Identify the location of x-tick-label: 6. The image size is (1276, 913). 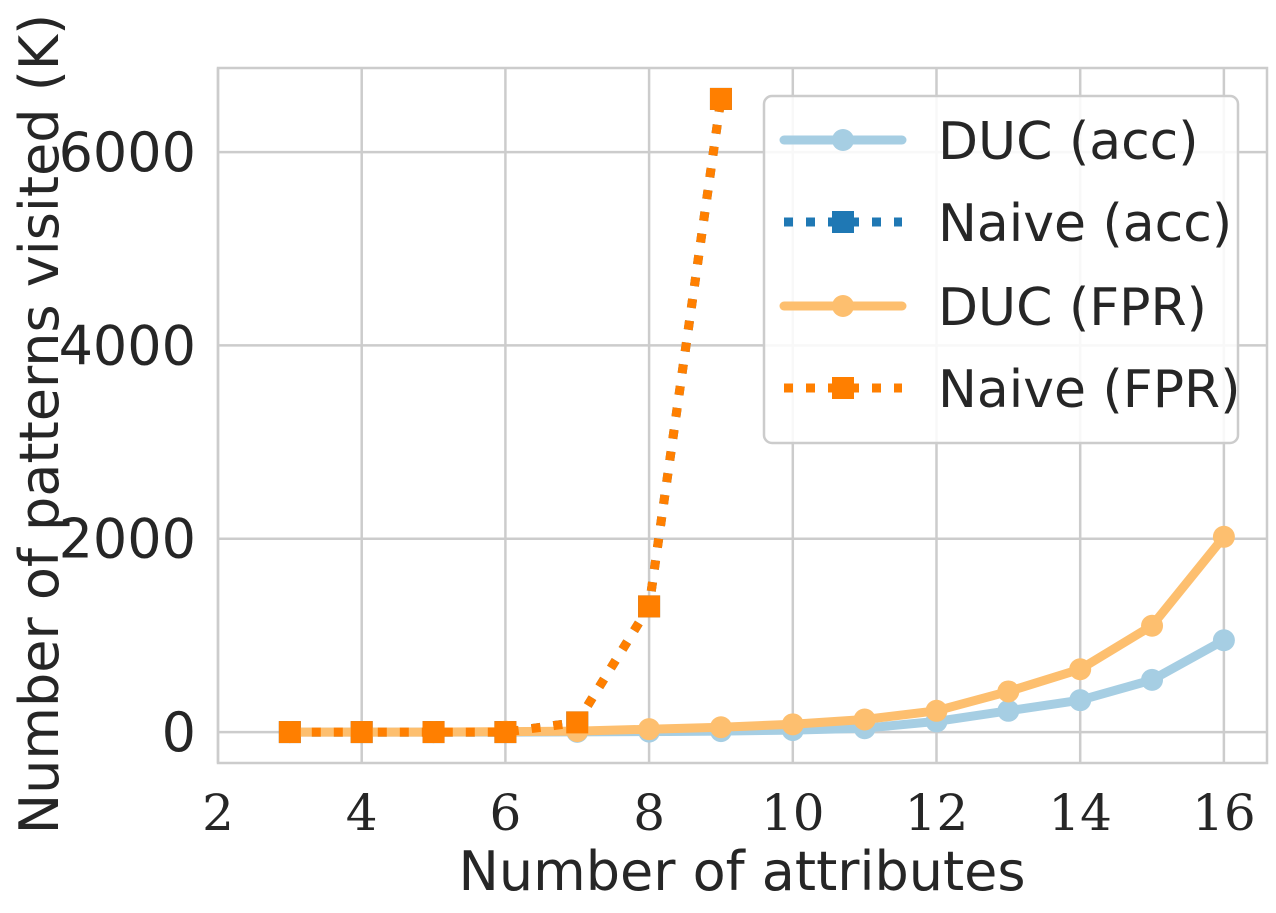
(505, 813).